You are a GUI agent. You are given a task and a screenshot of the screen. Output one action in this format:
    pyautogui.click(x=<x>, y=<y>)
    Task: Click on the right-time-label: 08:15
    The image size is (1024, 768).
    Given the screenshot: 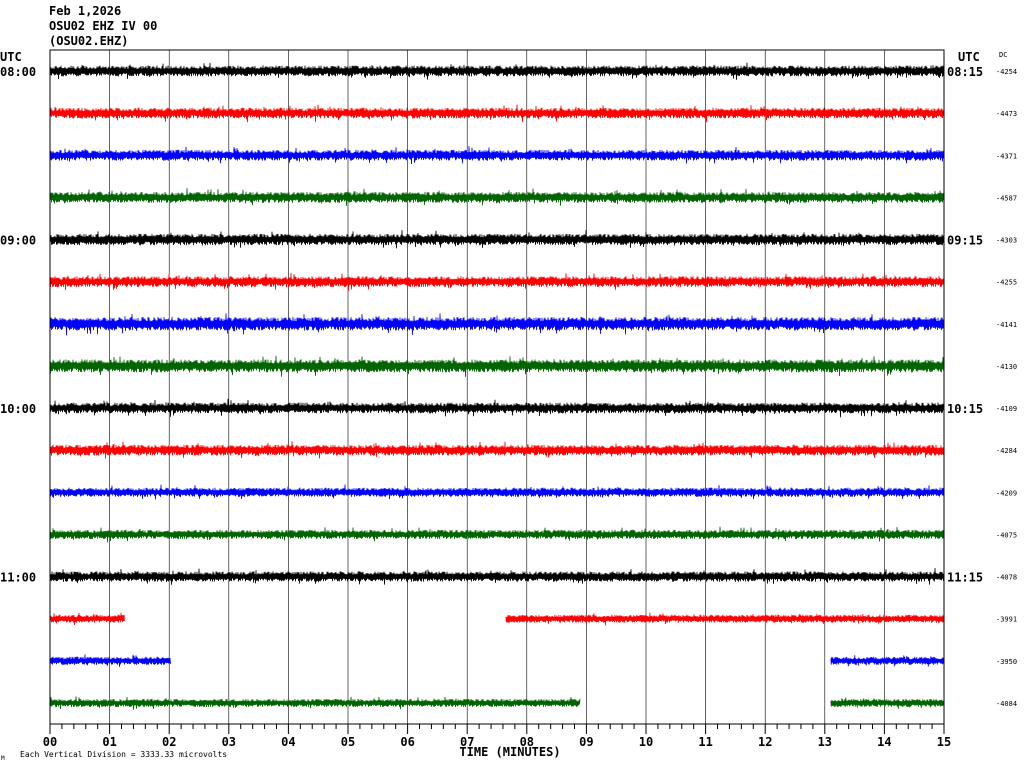 What is the action you would take?
    pyautogui.click(x=965, y=72)
    